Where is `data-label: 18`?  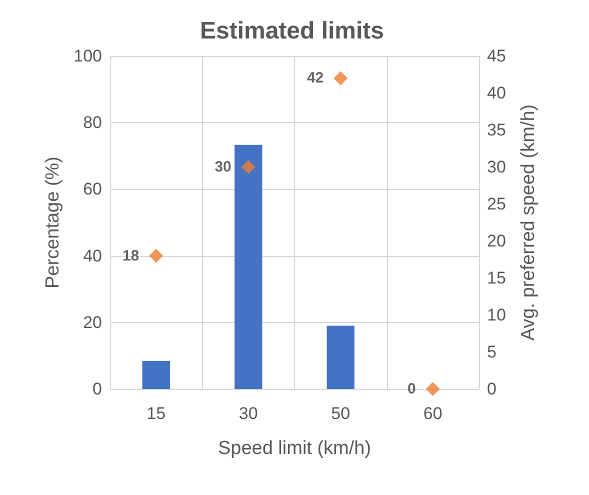 data-label: 18 is located at coordinates (131, 255).